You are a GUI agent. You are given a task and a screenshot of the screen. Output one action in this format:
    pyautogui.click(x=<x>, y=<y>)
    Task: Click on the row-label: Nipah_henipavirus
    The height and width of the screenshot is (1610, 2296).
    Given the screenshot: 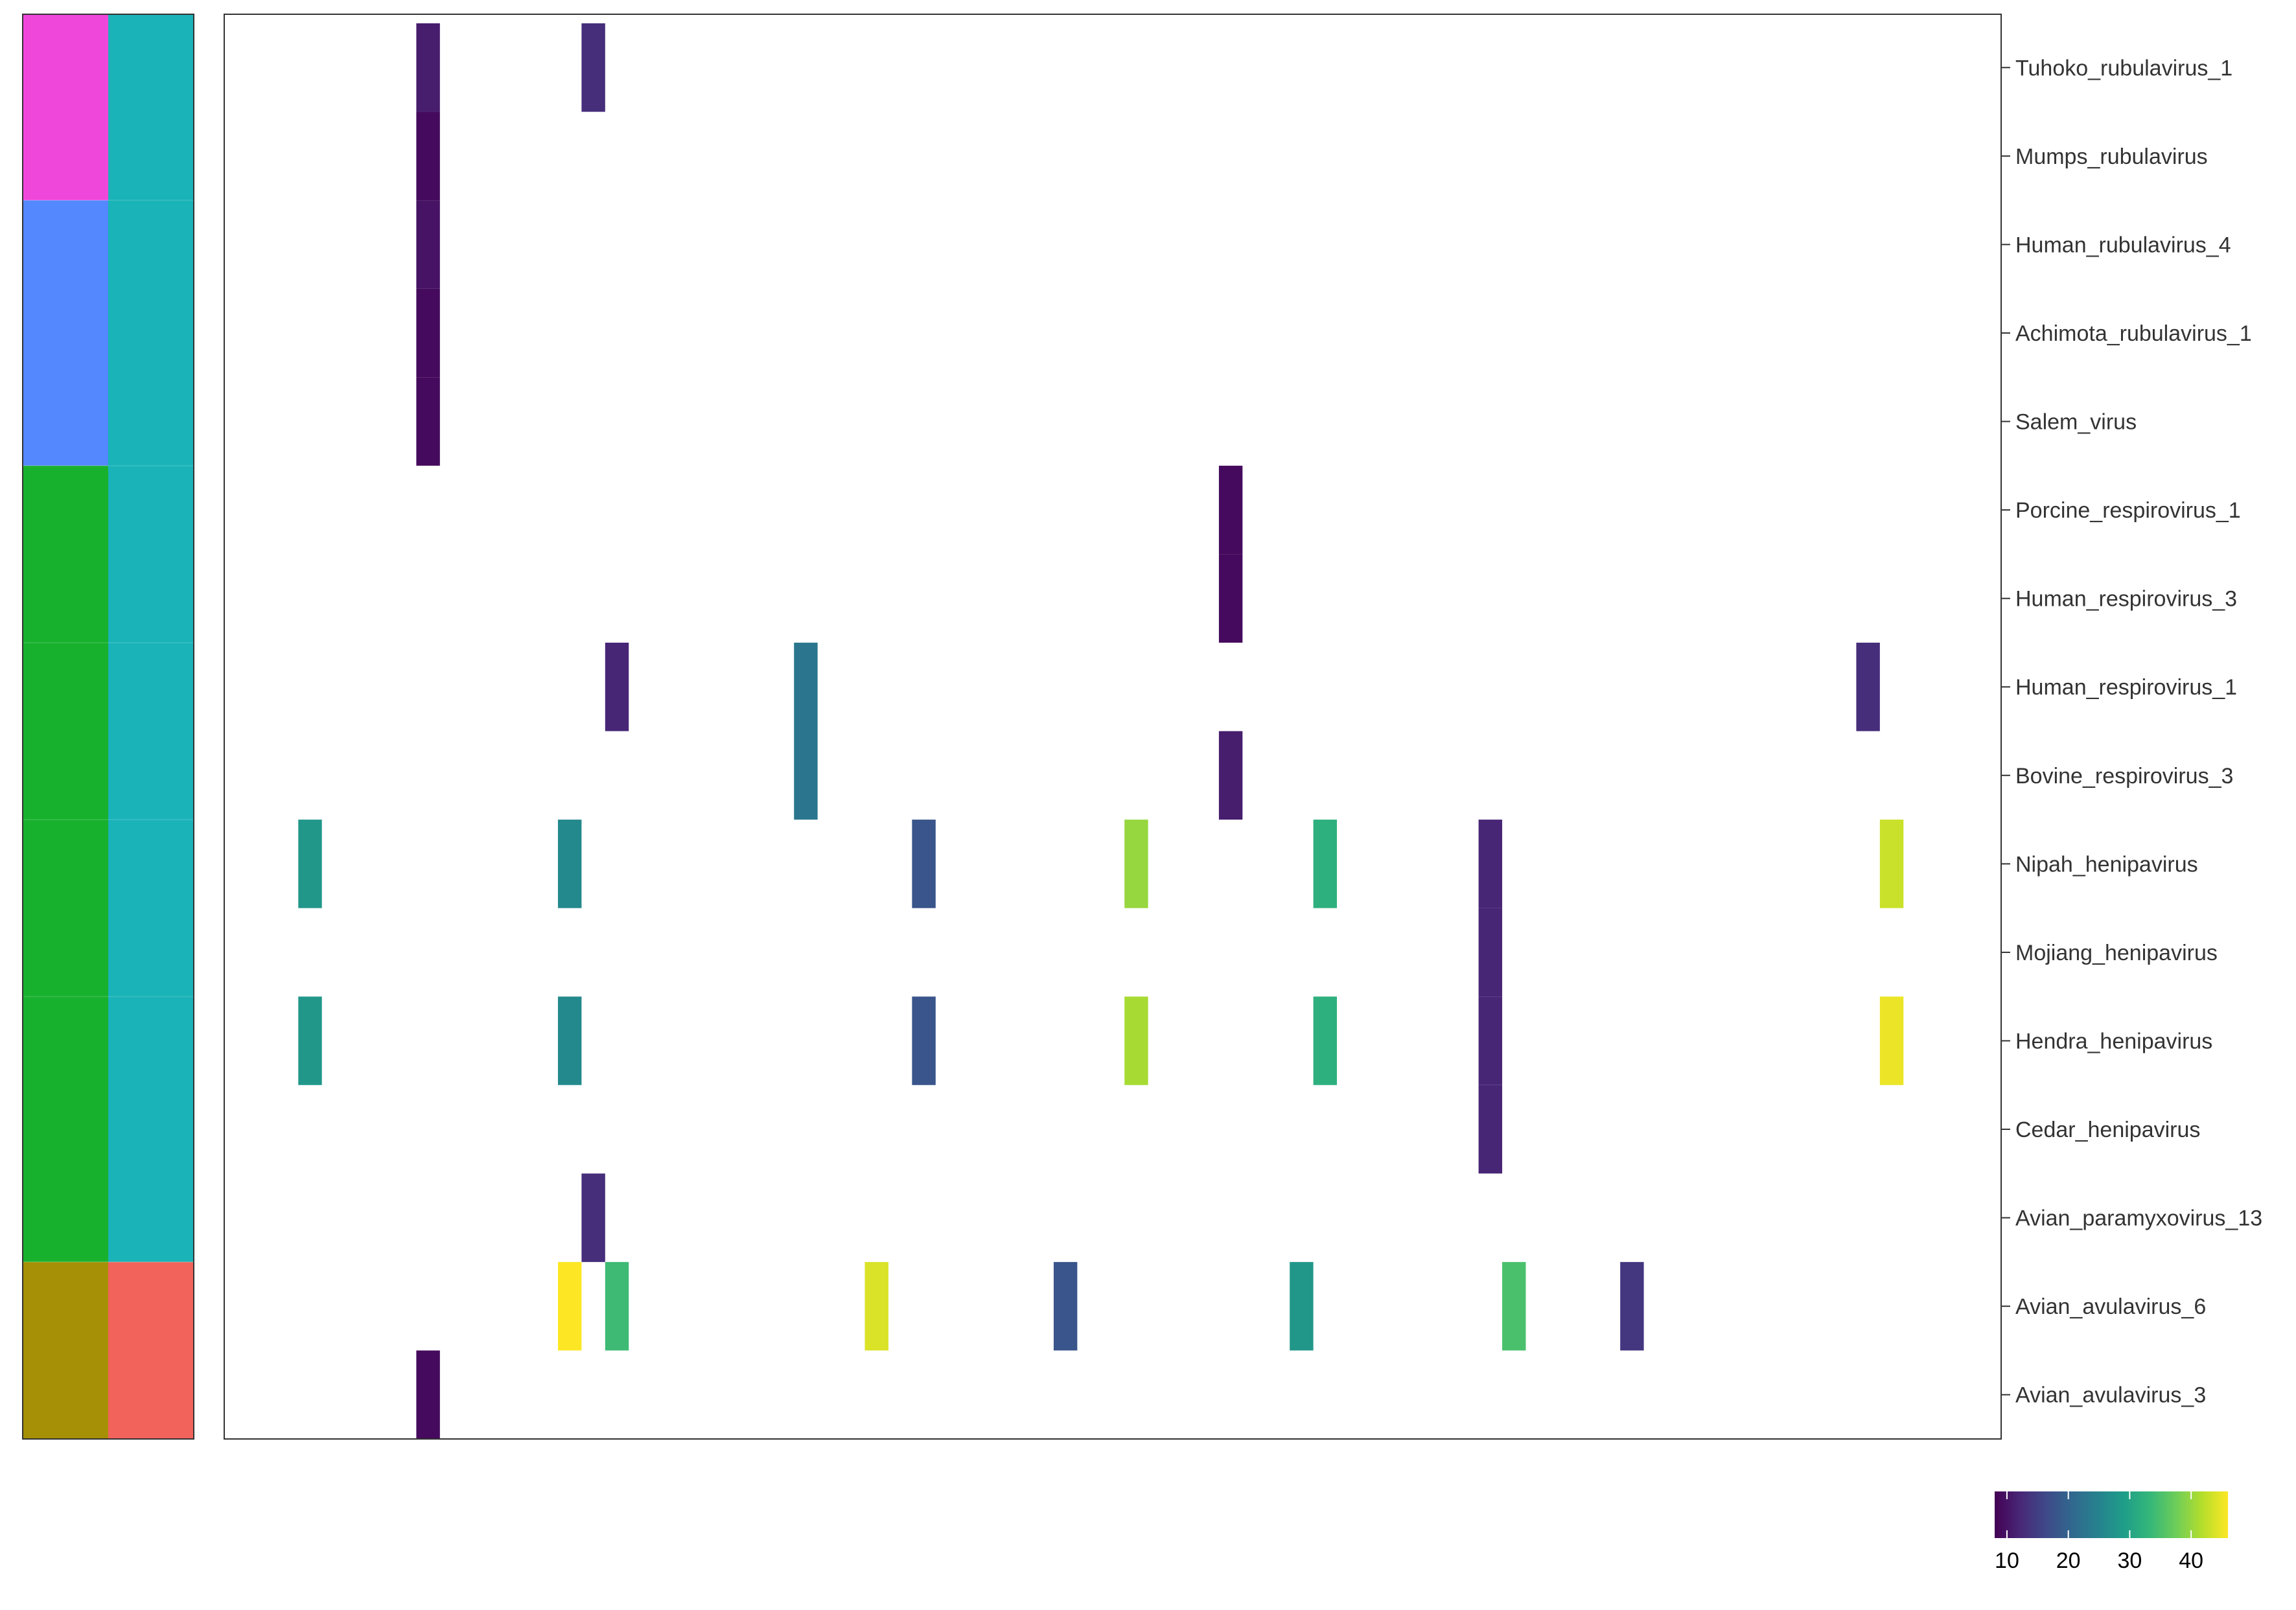 What is the action you would take?
    pyautogui.click(x=2106, y=864)
    